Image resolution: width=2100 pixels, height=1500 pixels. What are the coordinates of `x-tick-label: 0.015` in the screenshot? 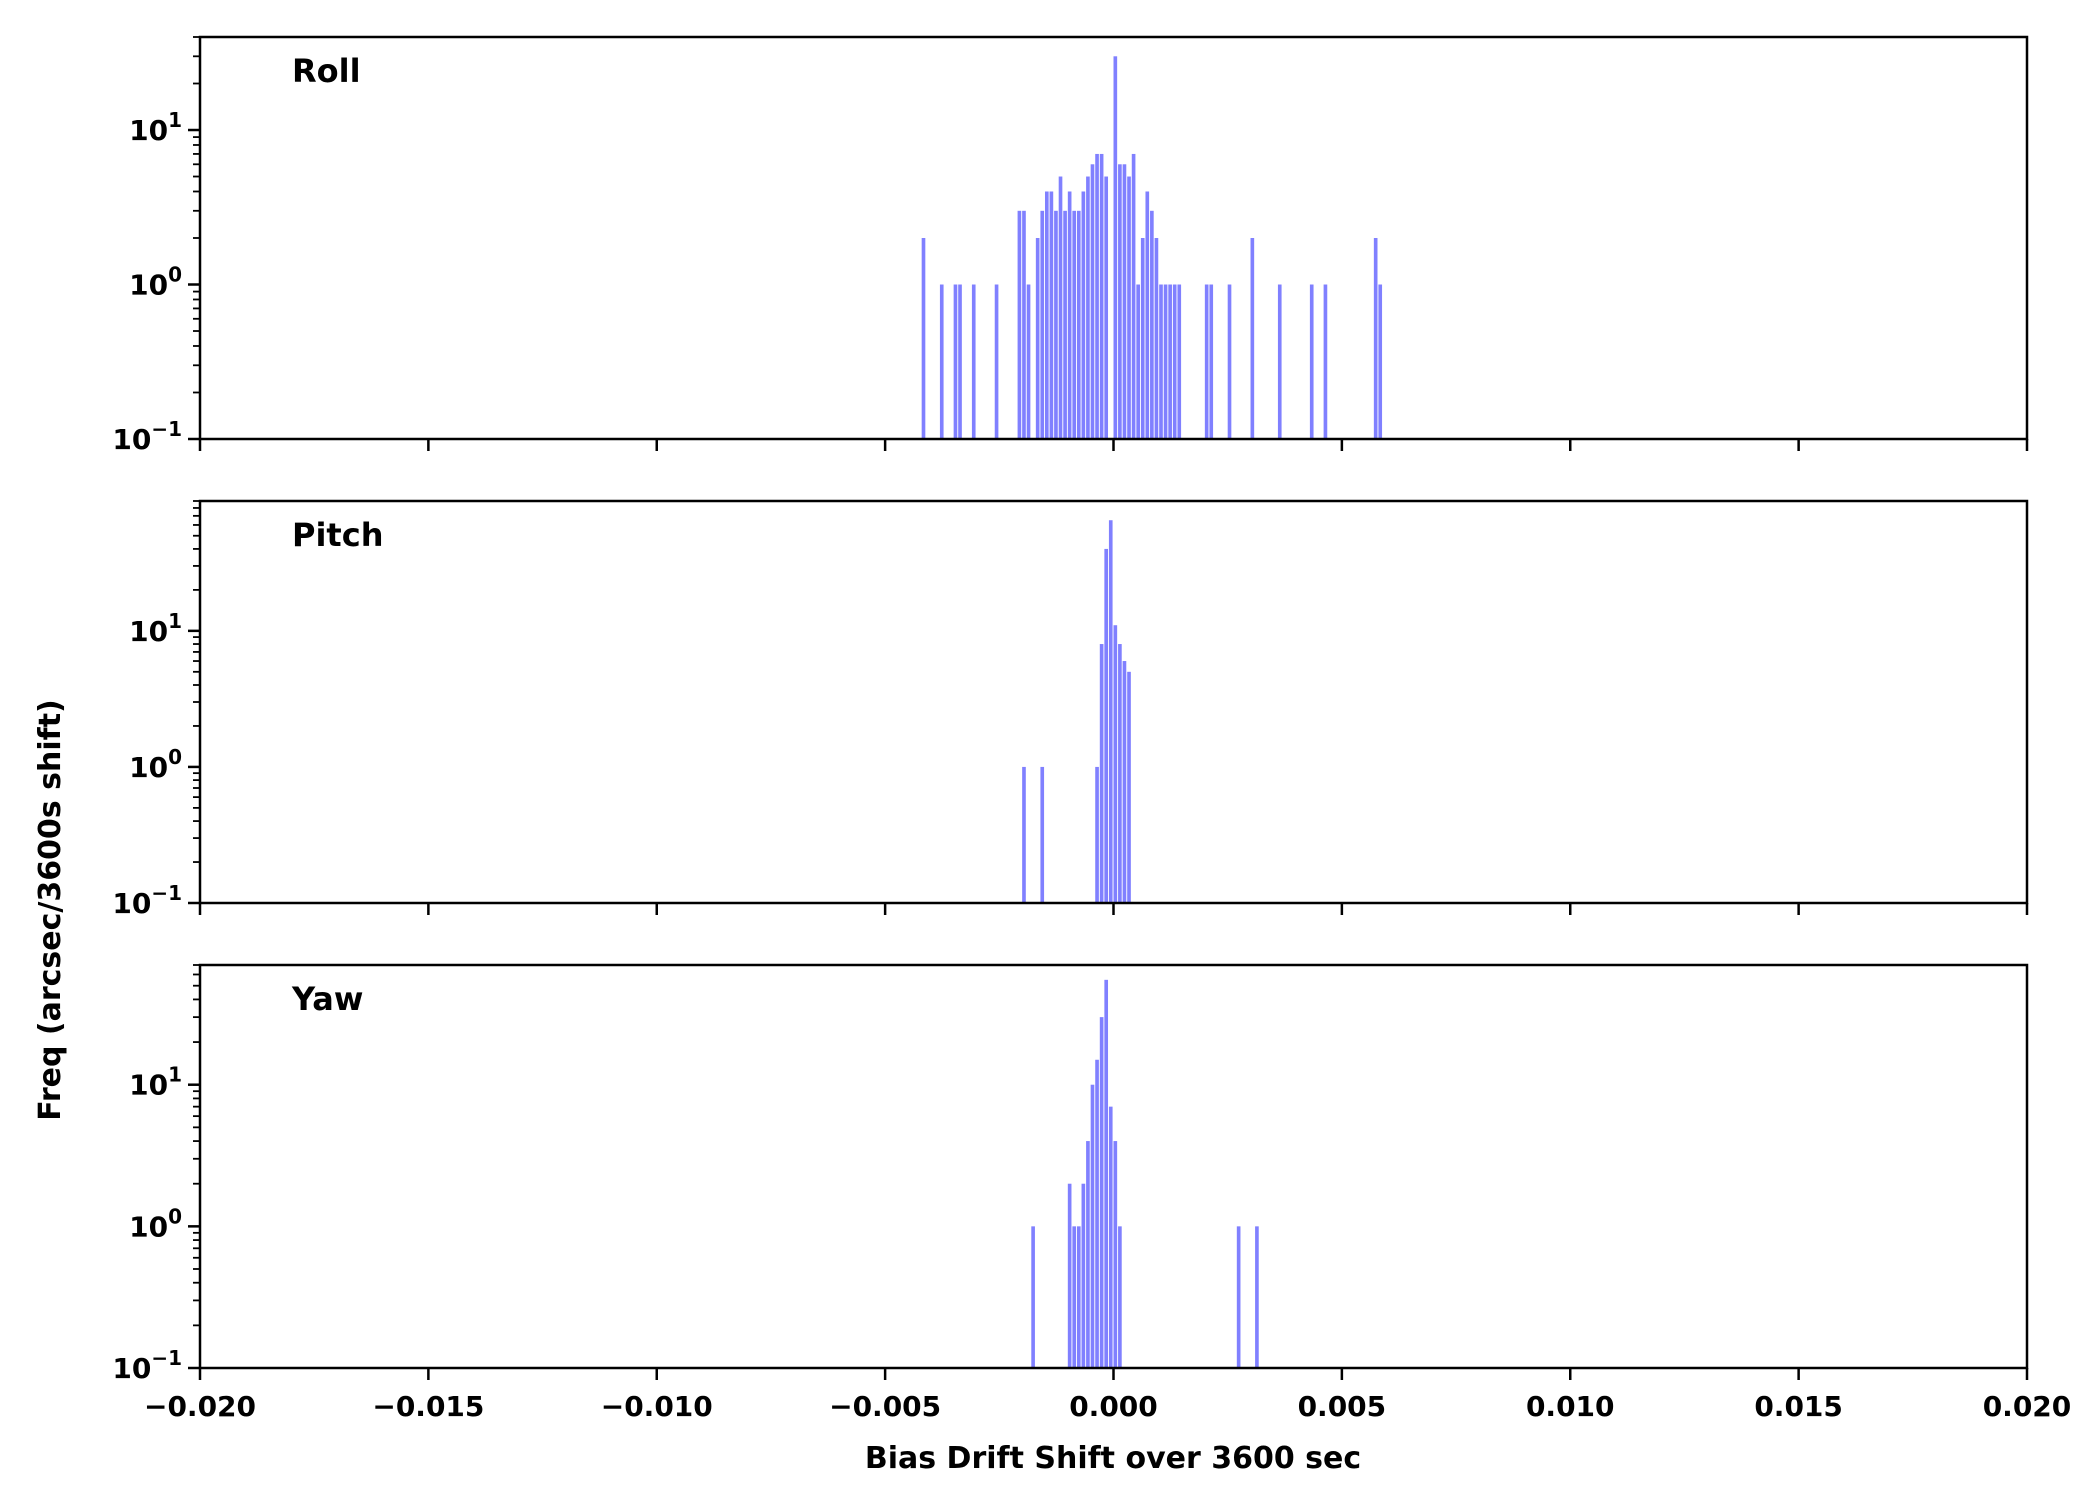 It's located at (1798, 1406).